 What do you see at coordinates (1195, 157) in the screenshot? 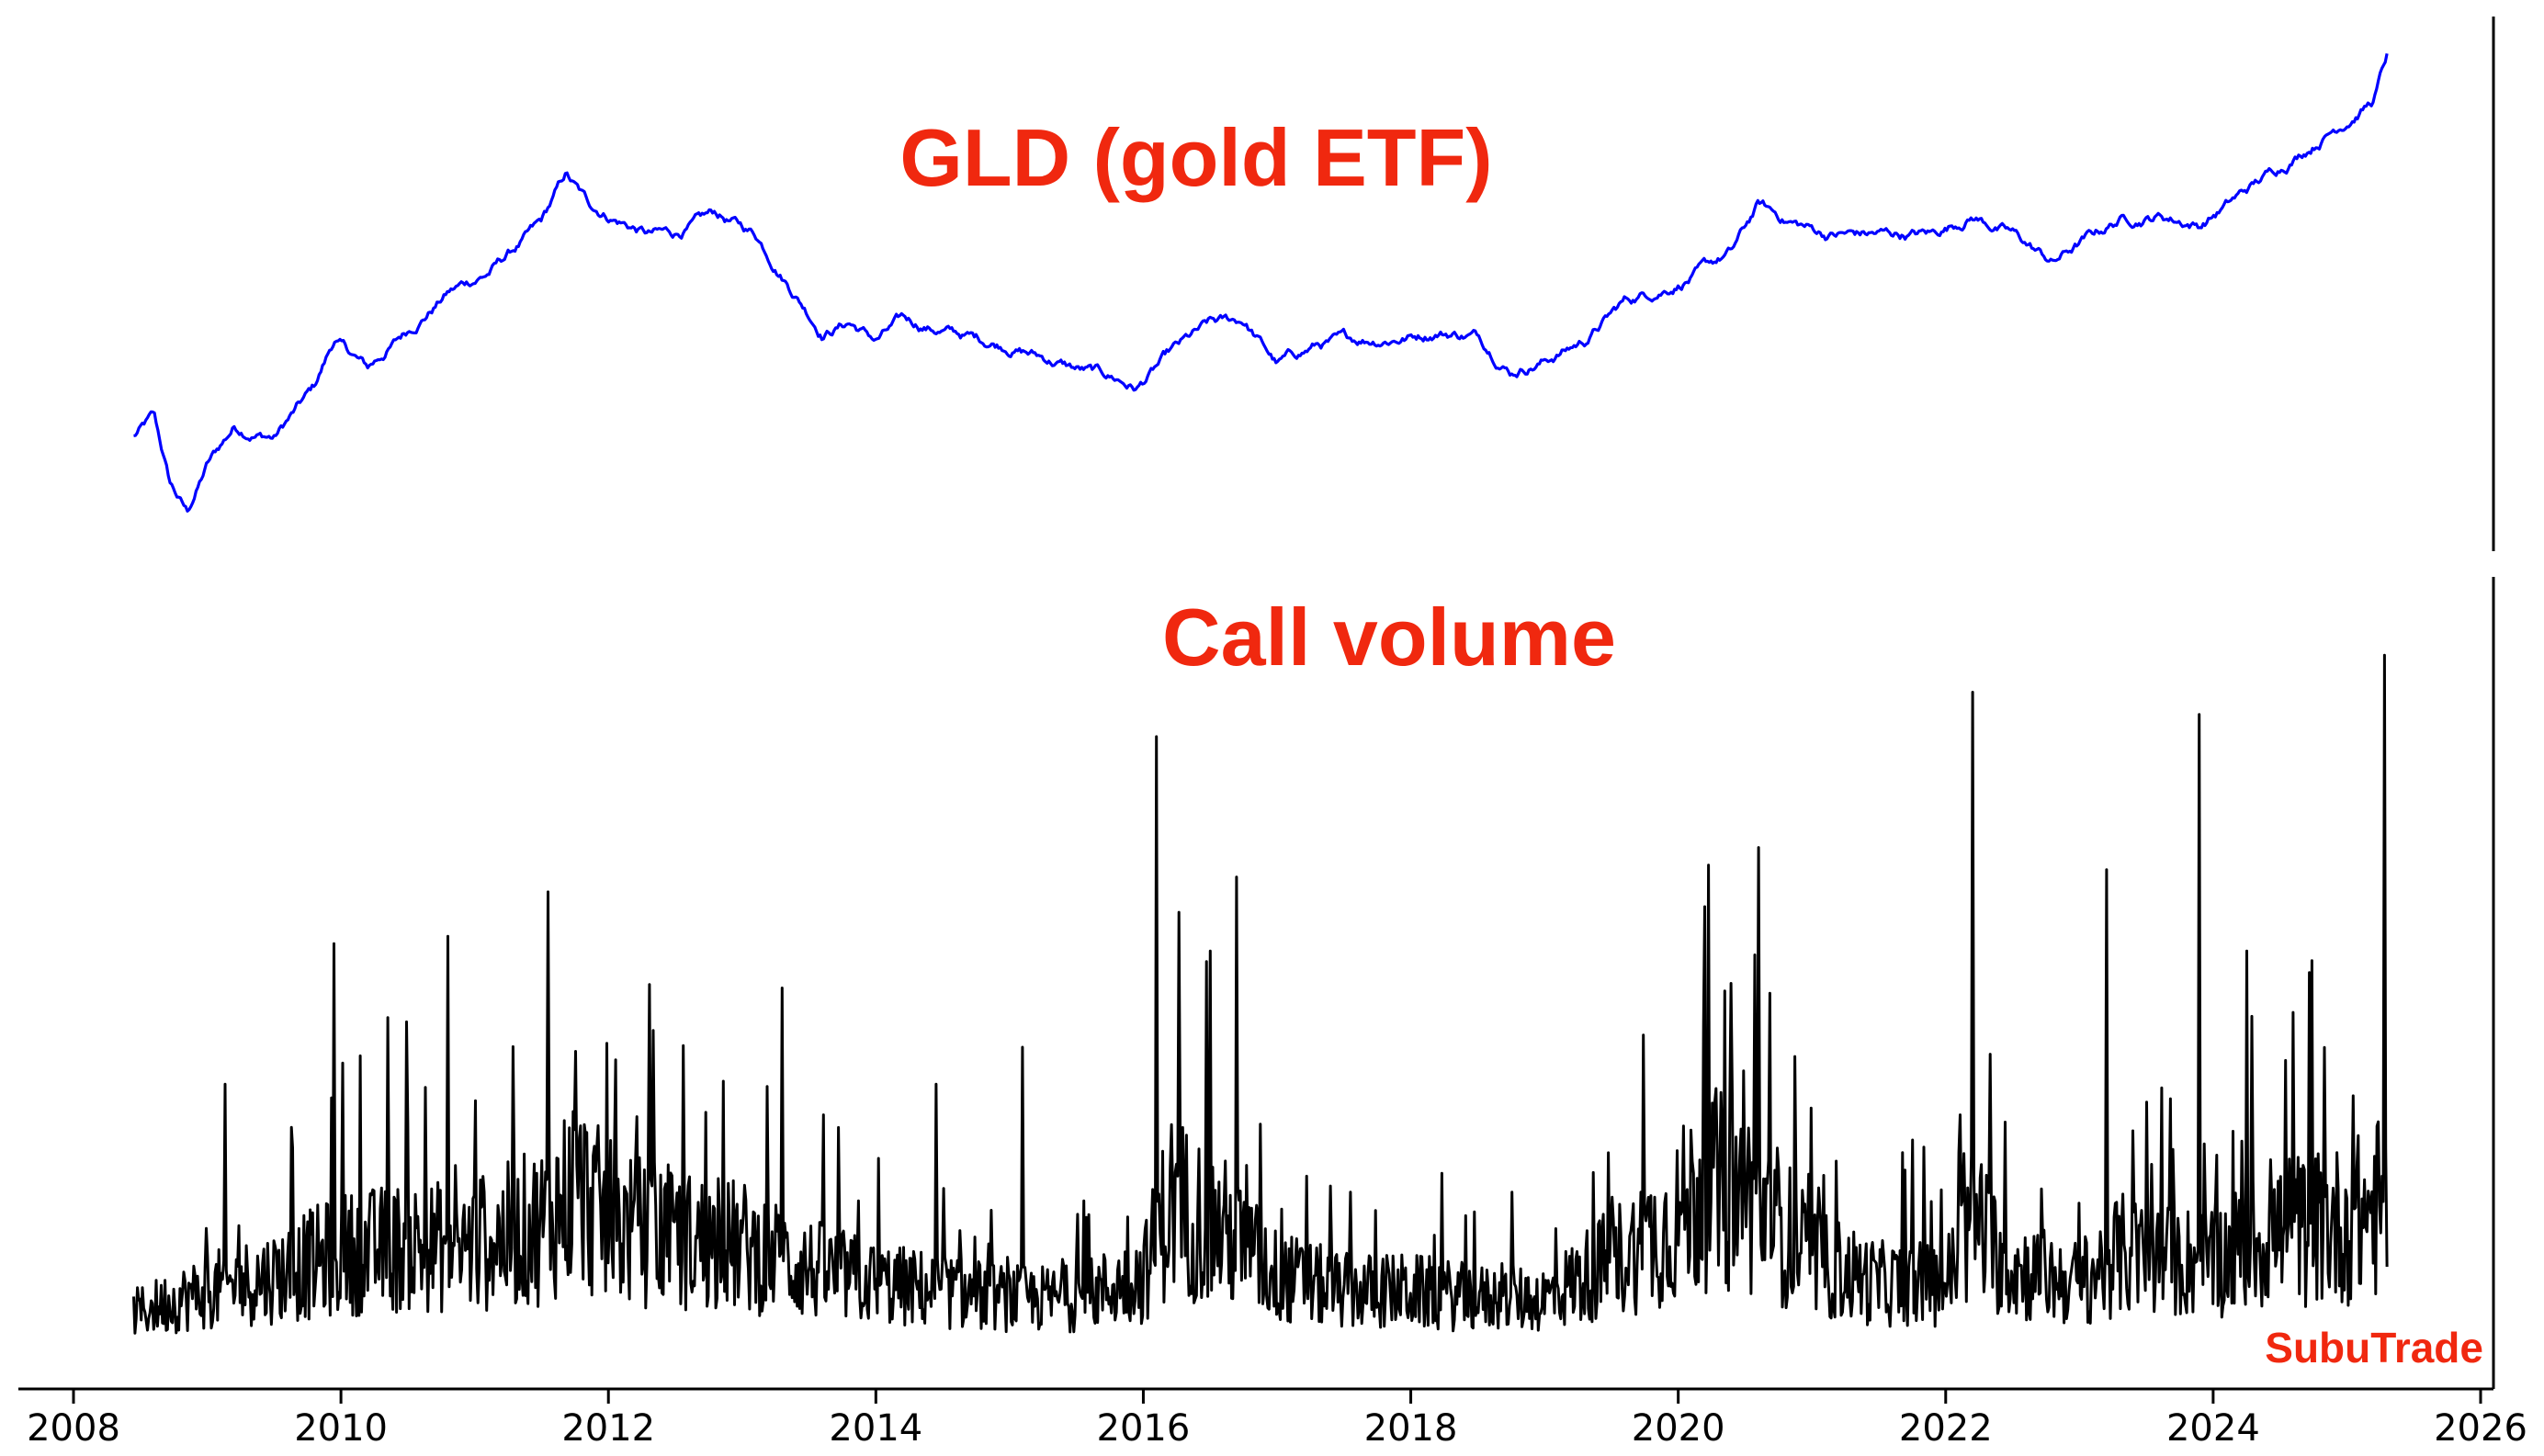
I see `gld-panel-title: GLD (gold ETF)` at bounding box center [1195, 157].